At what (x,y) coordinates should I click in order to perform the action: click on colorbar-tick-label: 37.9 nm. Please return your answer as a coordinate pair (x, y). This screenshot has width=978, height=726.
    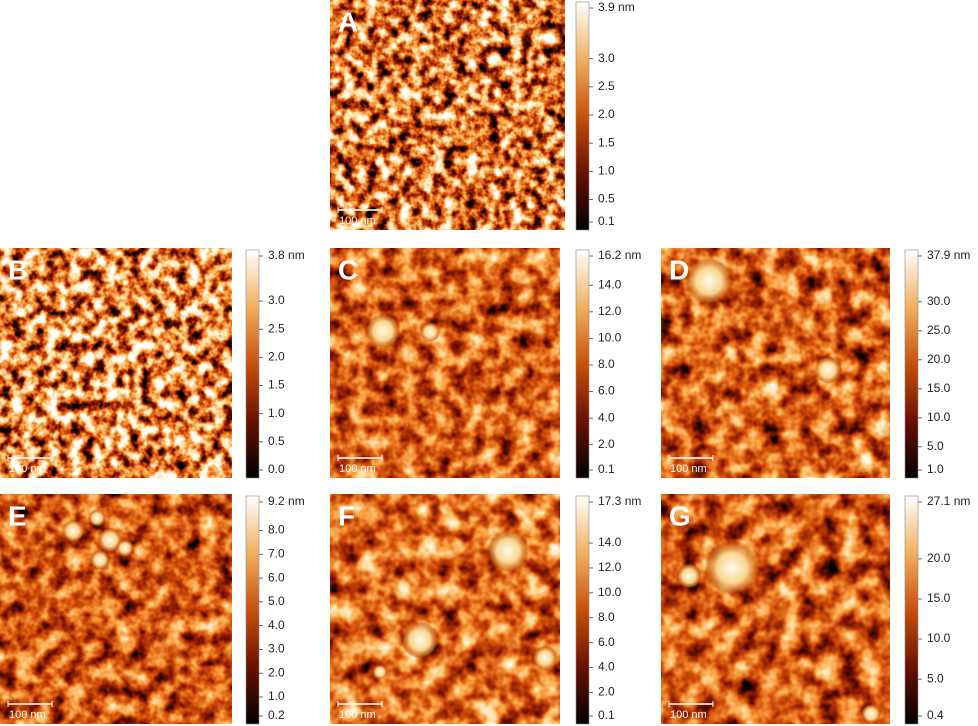
    Looking at the image, I should click on (948, 255).